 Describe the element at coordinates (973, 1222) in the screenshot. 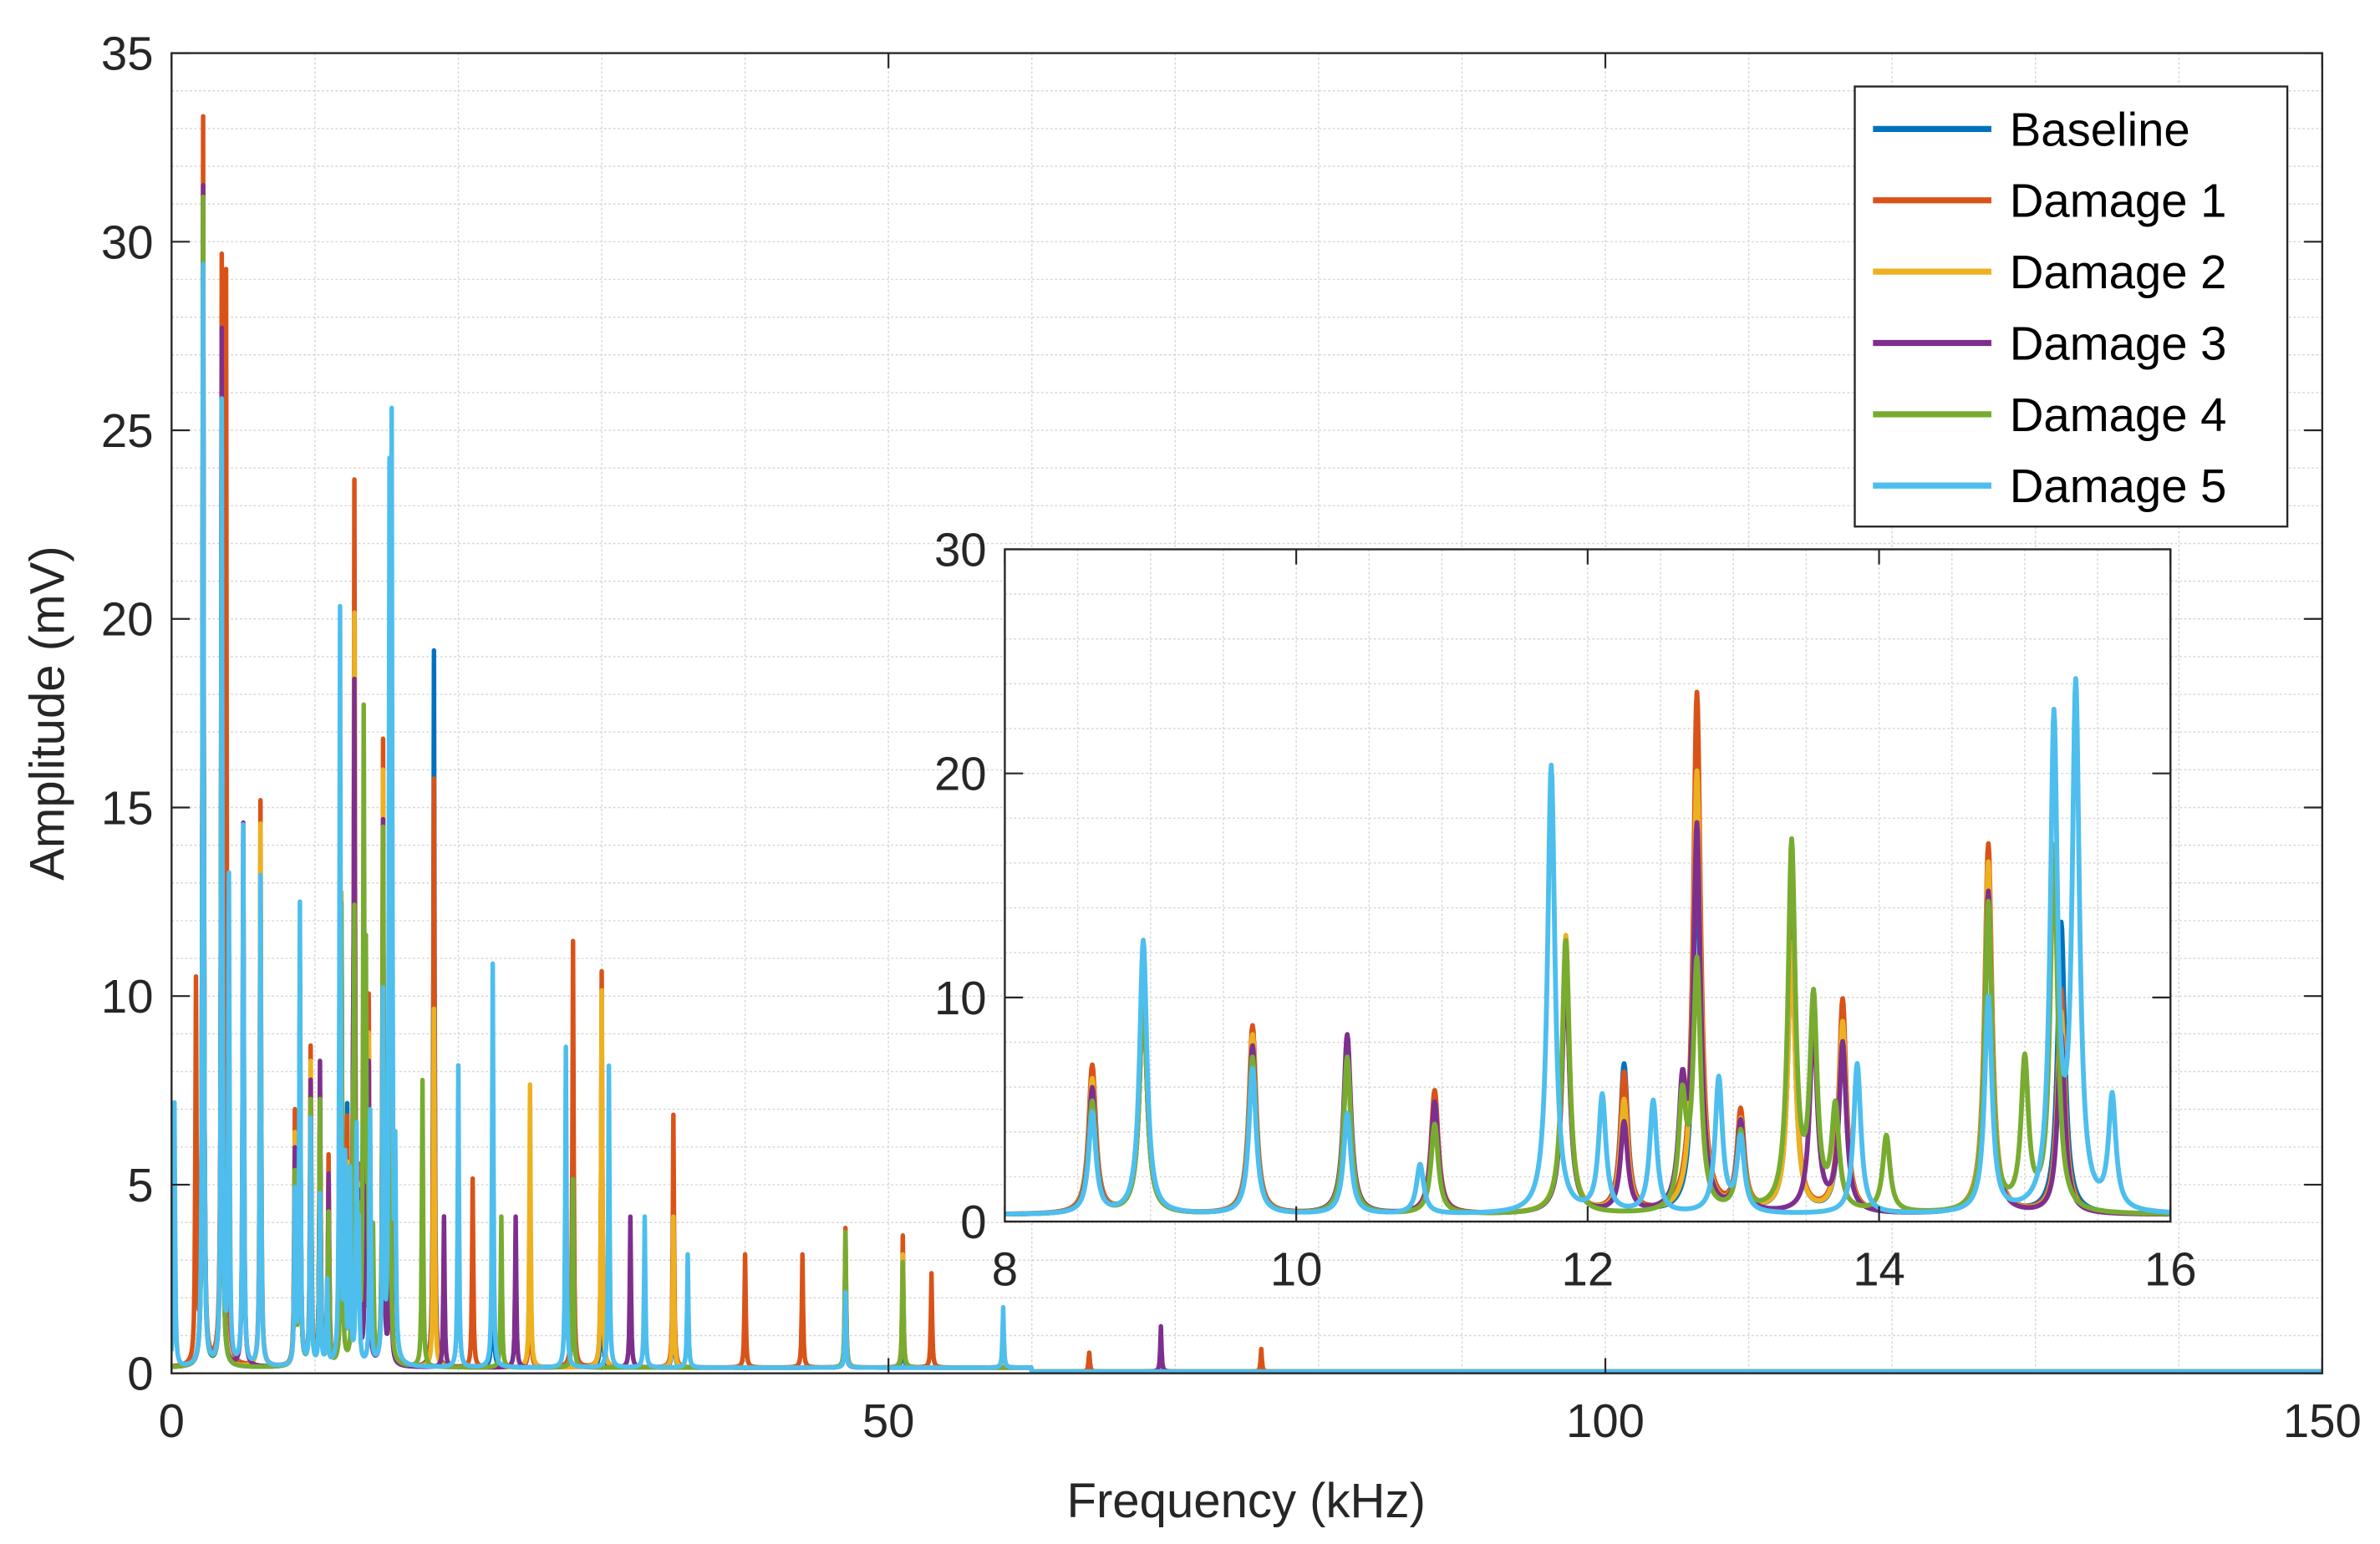

I see `inset-y-tick-label: 0` at that location.